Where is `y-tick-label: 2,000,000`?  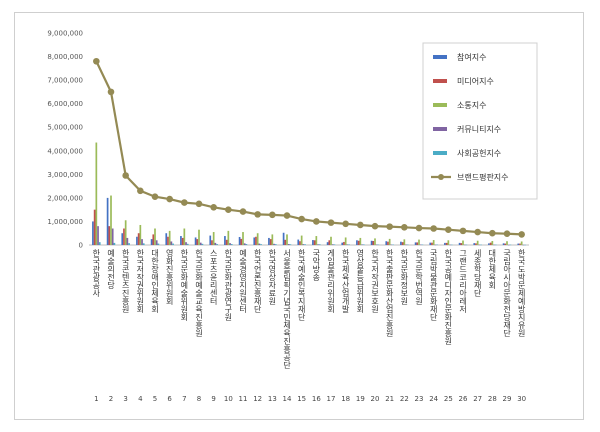 y-tick-label: 2,000,000 is located at coordinates (65, 198).